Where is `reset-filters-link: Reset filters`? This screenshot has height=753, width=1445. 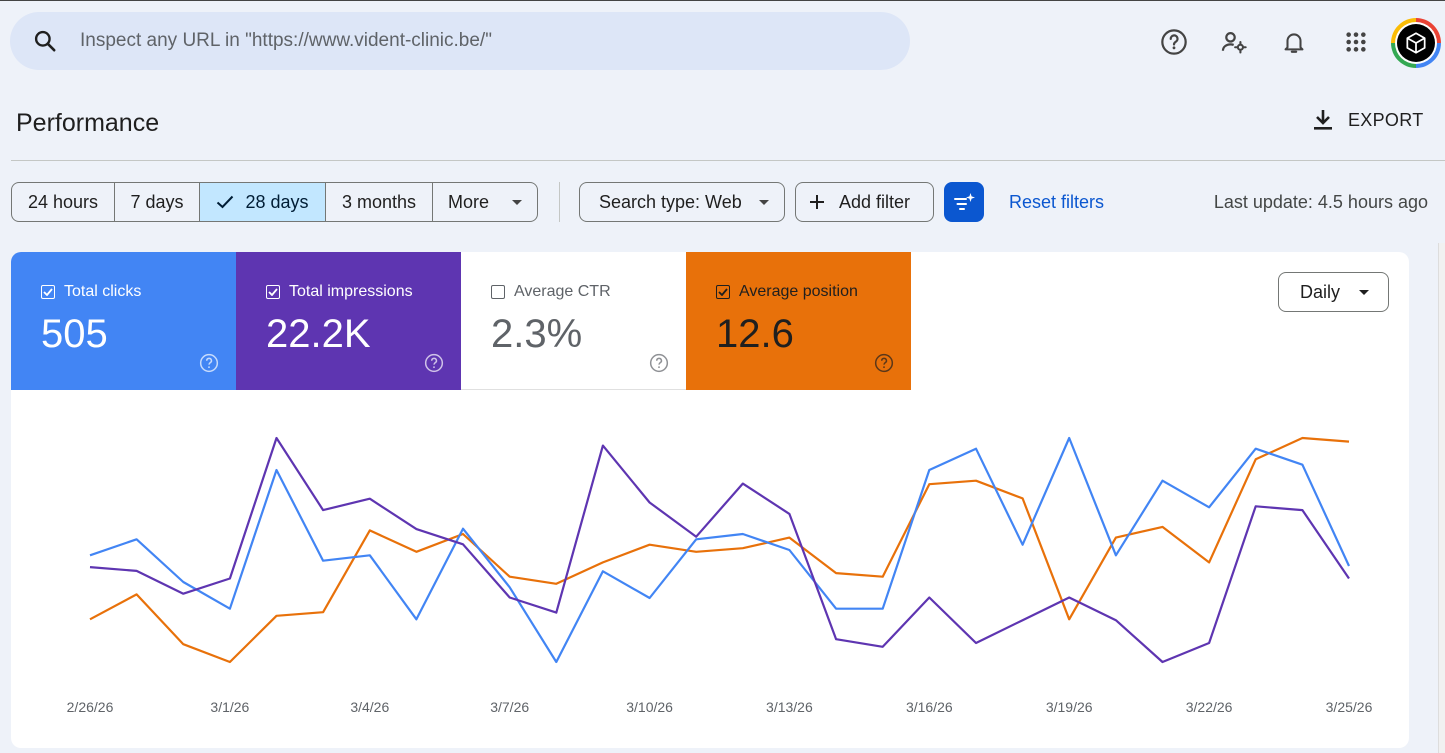
reset-filters-link: Reset filters is located at coordinates (1057, 202).